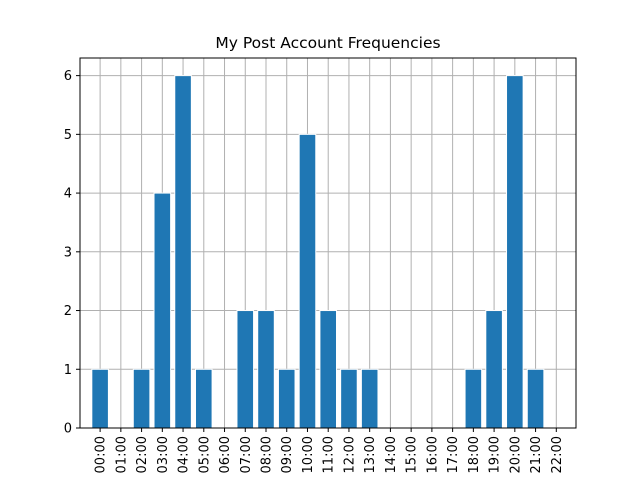 The image size is (640, 480). I want to click on y-tick-label: 5, so click(68, 135).